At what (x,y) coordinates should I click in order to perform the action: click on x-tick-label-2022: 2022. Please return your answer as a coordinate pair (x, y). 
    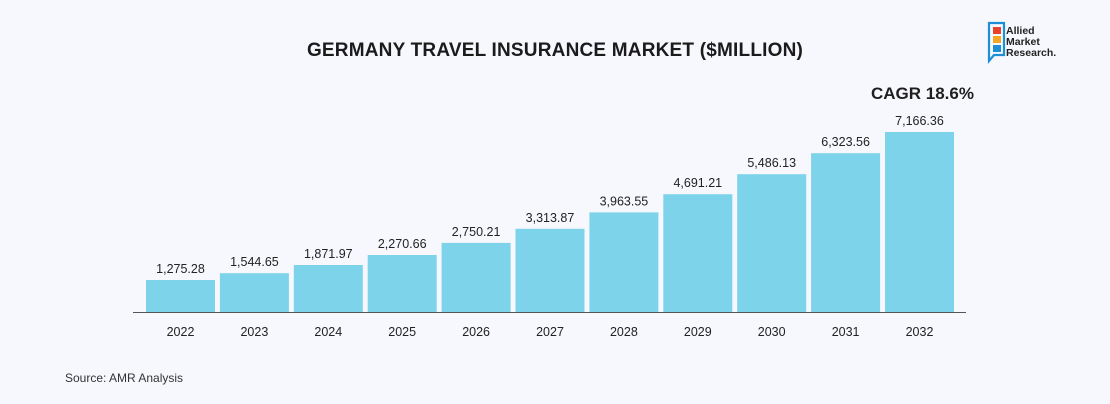
    Looking at the image, I should click on (181, 332).